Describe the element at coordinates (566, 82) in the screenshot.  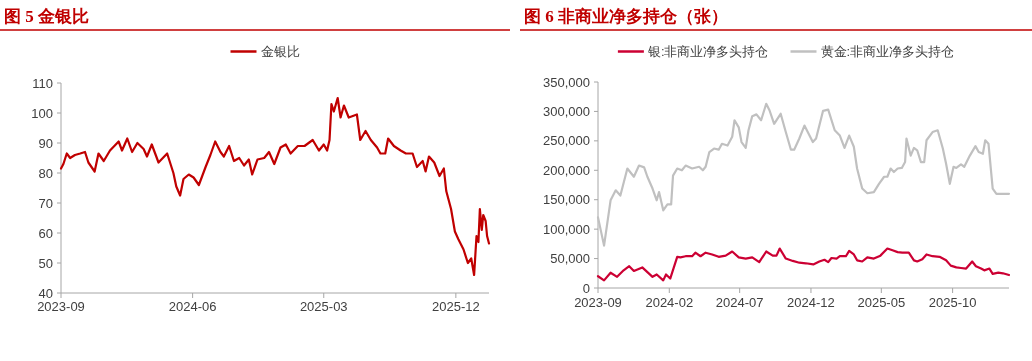
I see `y-tick-label: 350,000` at that location.